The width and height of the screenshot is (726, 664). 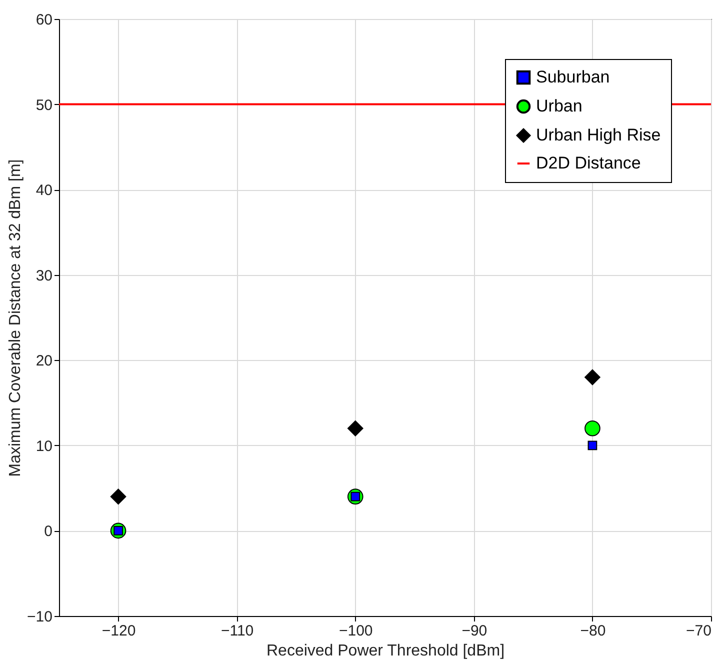 What do you see at coordinates (573, 77) in the screenshot?
I see `legend-label: Suburban` at bounding box center [573, 77].